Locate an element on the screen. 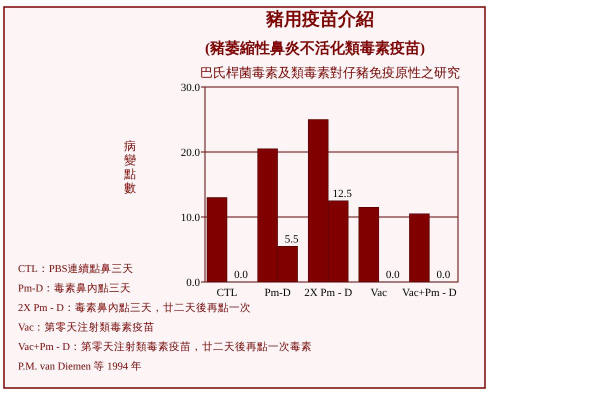 Image resolution: width=593 pixels, height=393 pixels. y-tick-label: 20.0 is located at coordinates (190, 153).